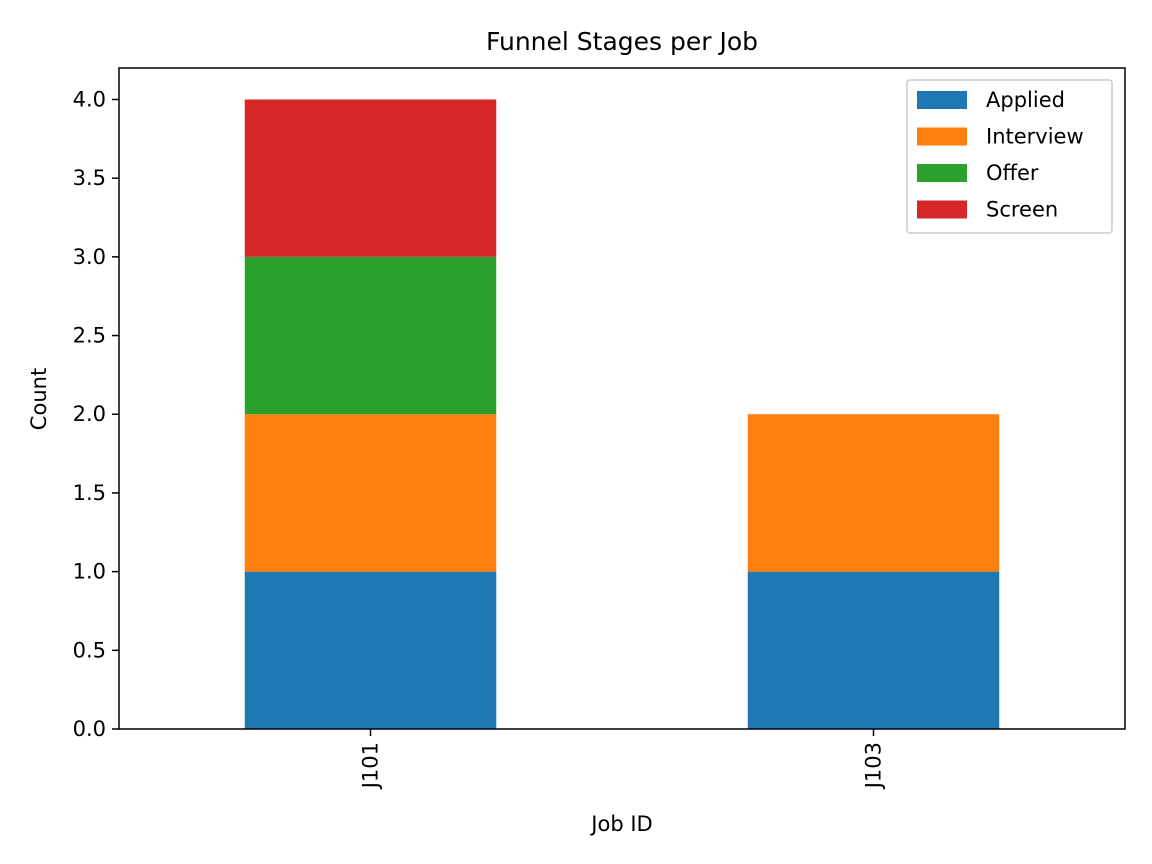  I want to click on x-tick-label-j103: J103, so click(874, 766).